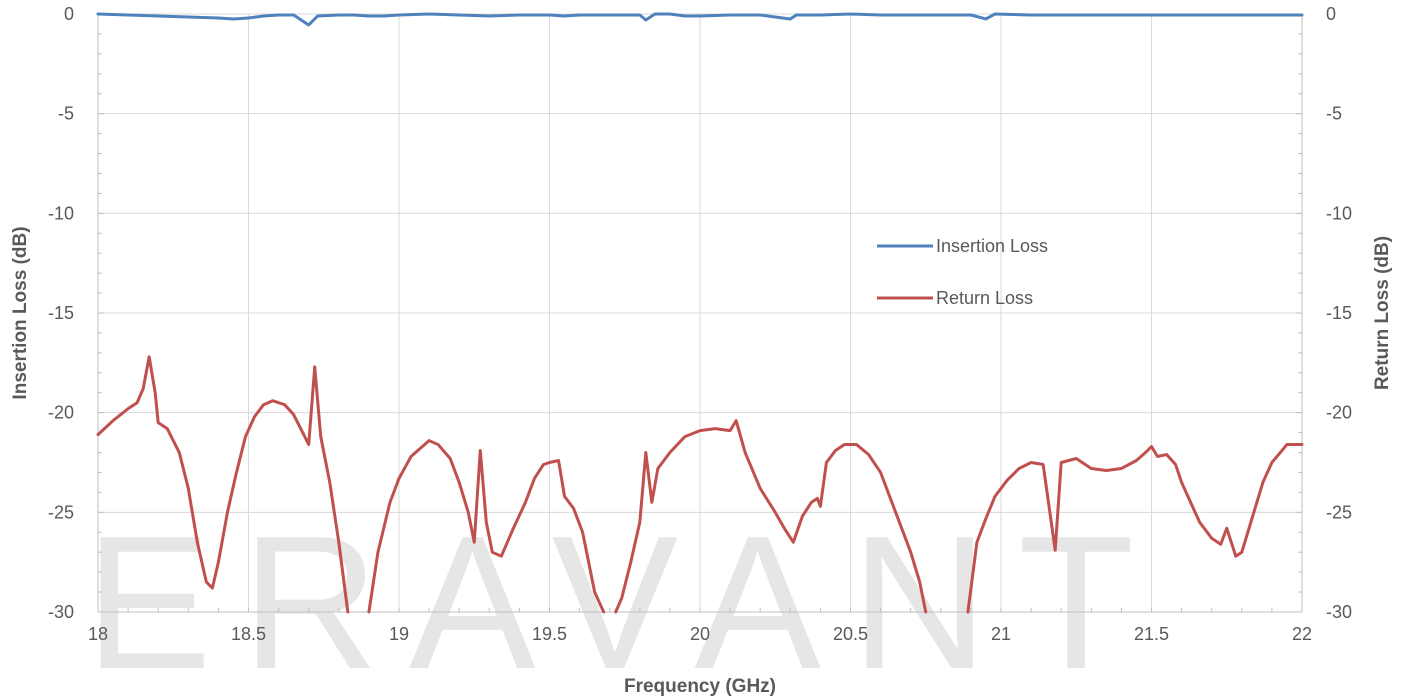 This screenshot has height=698, width=1407. Describe the element at coordinates (61, 413) in the screenshot. I see `y-tick-label-left: -20` at that location.